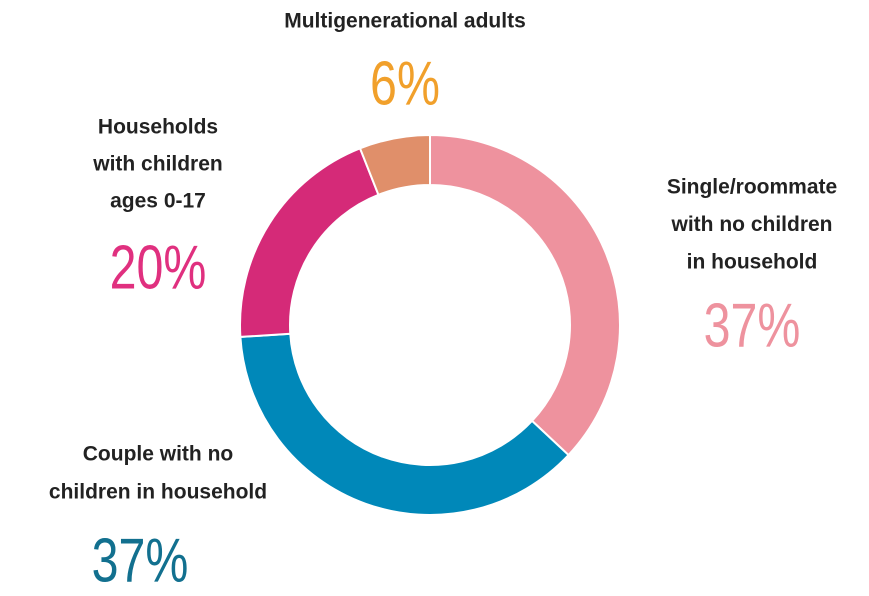 Image resolution: width=869 pixels, height=596 pixels. Describe the element at coordinates (752, 262) in the screenshot. I see `category-label: in household` at that location.